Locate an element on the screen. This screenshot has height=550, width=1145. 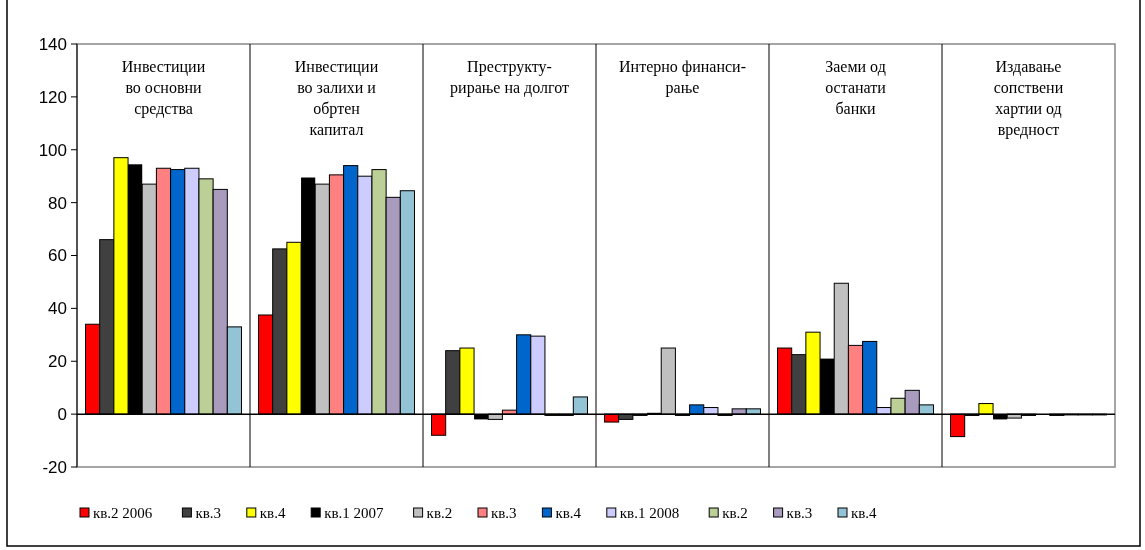
y-tick-label: 20 is located at coordinates (57, 362).